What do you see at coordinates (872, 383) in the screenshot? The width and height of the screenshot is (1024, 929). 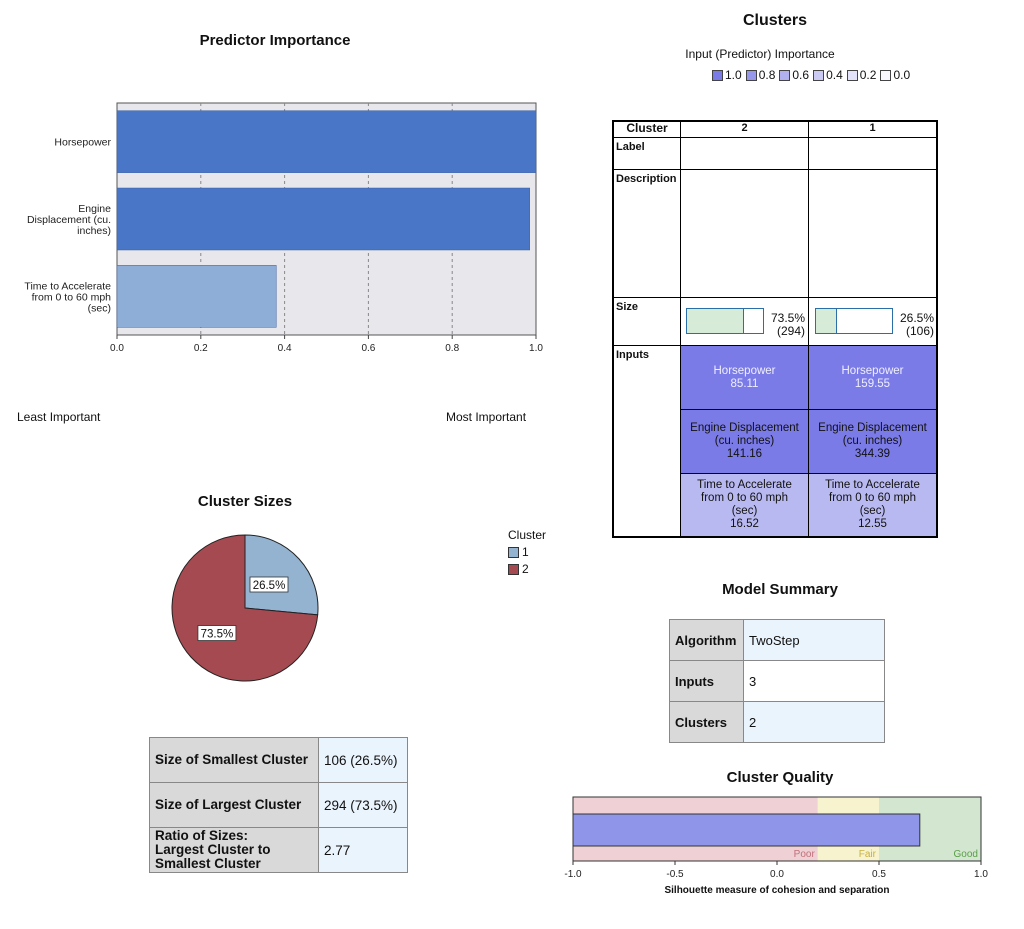 I see `input-value: 159.55` at bounding box center [872, 383].